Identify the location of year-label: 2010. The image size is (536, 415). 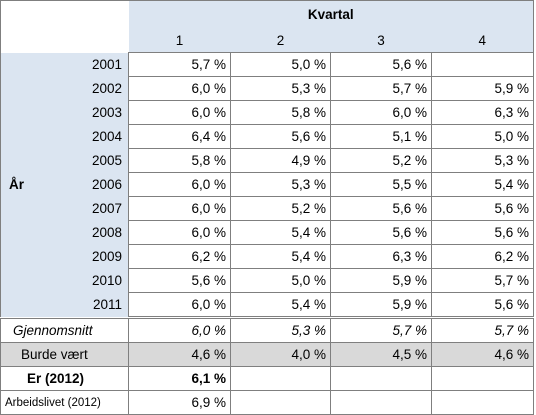
(93, 280).